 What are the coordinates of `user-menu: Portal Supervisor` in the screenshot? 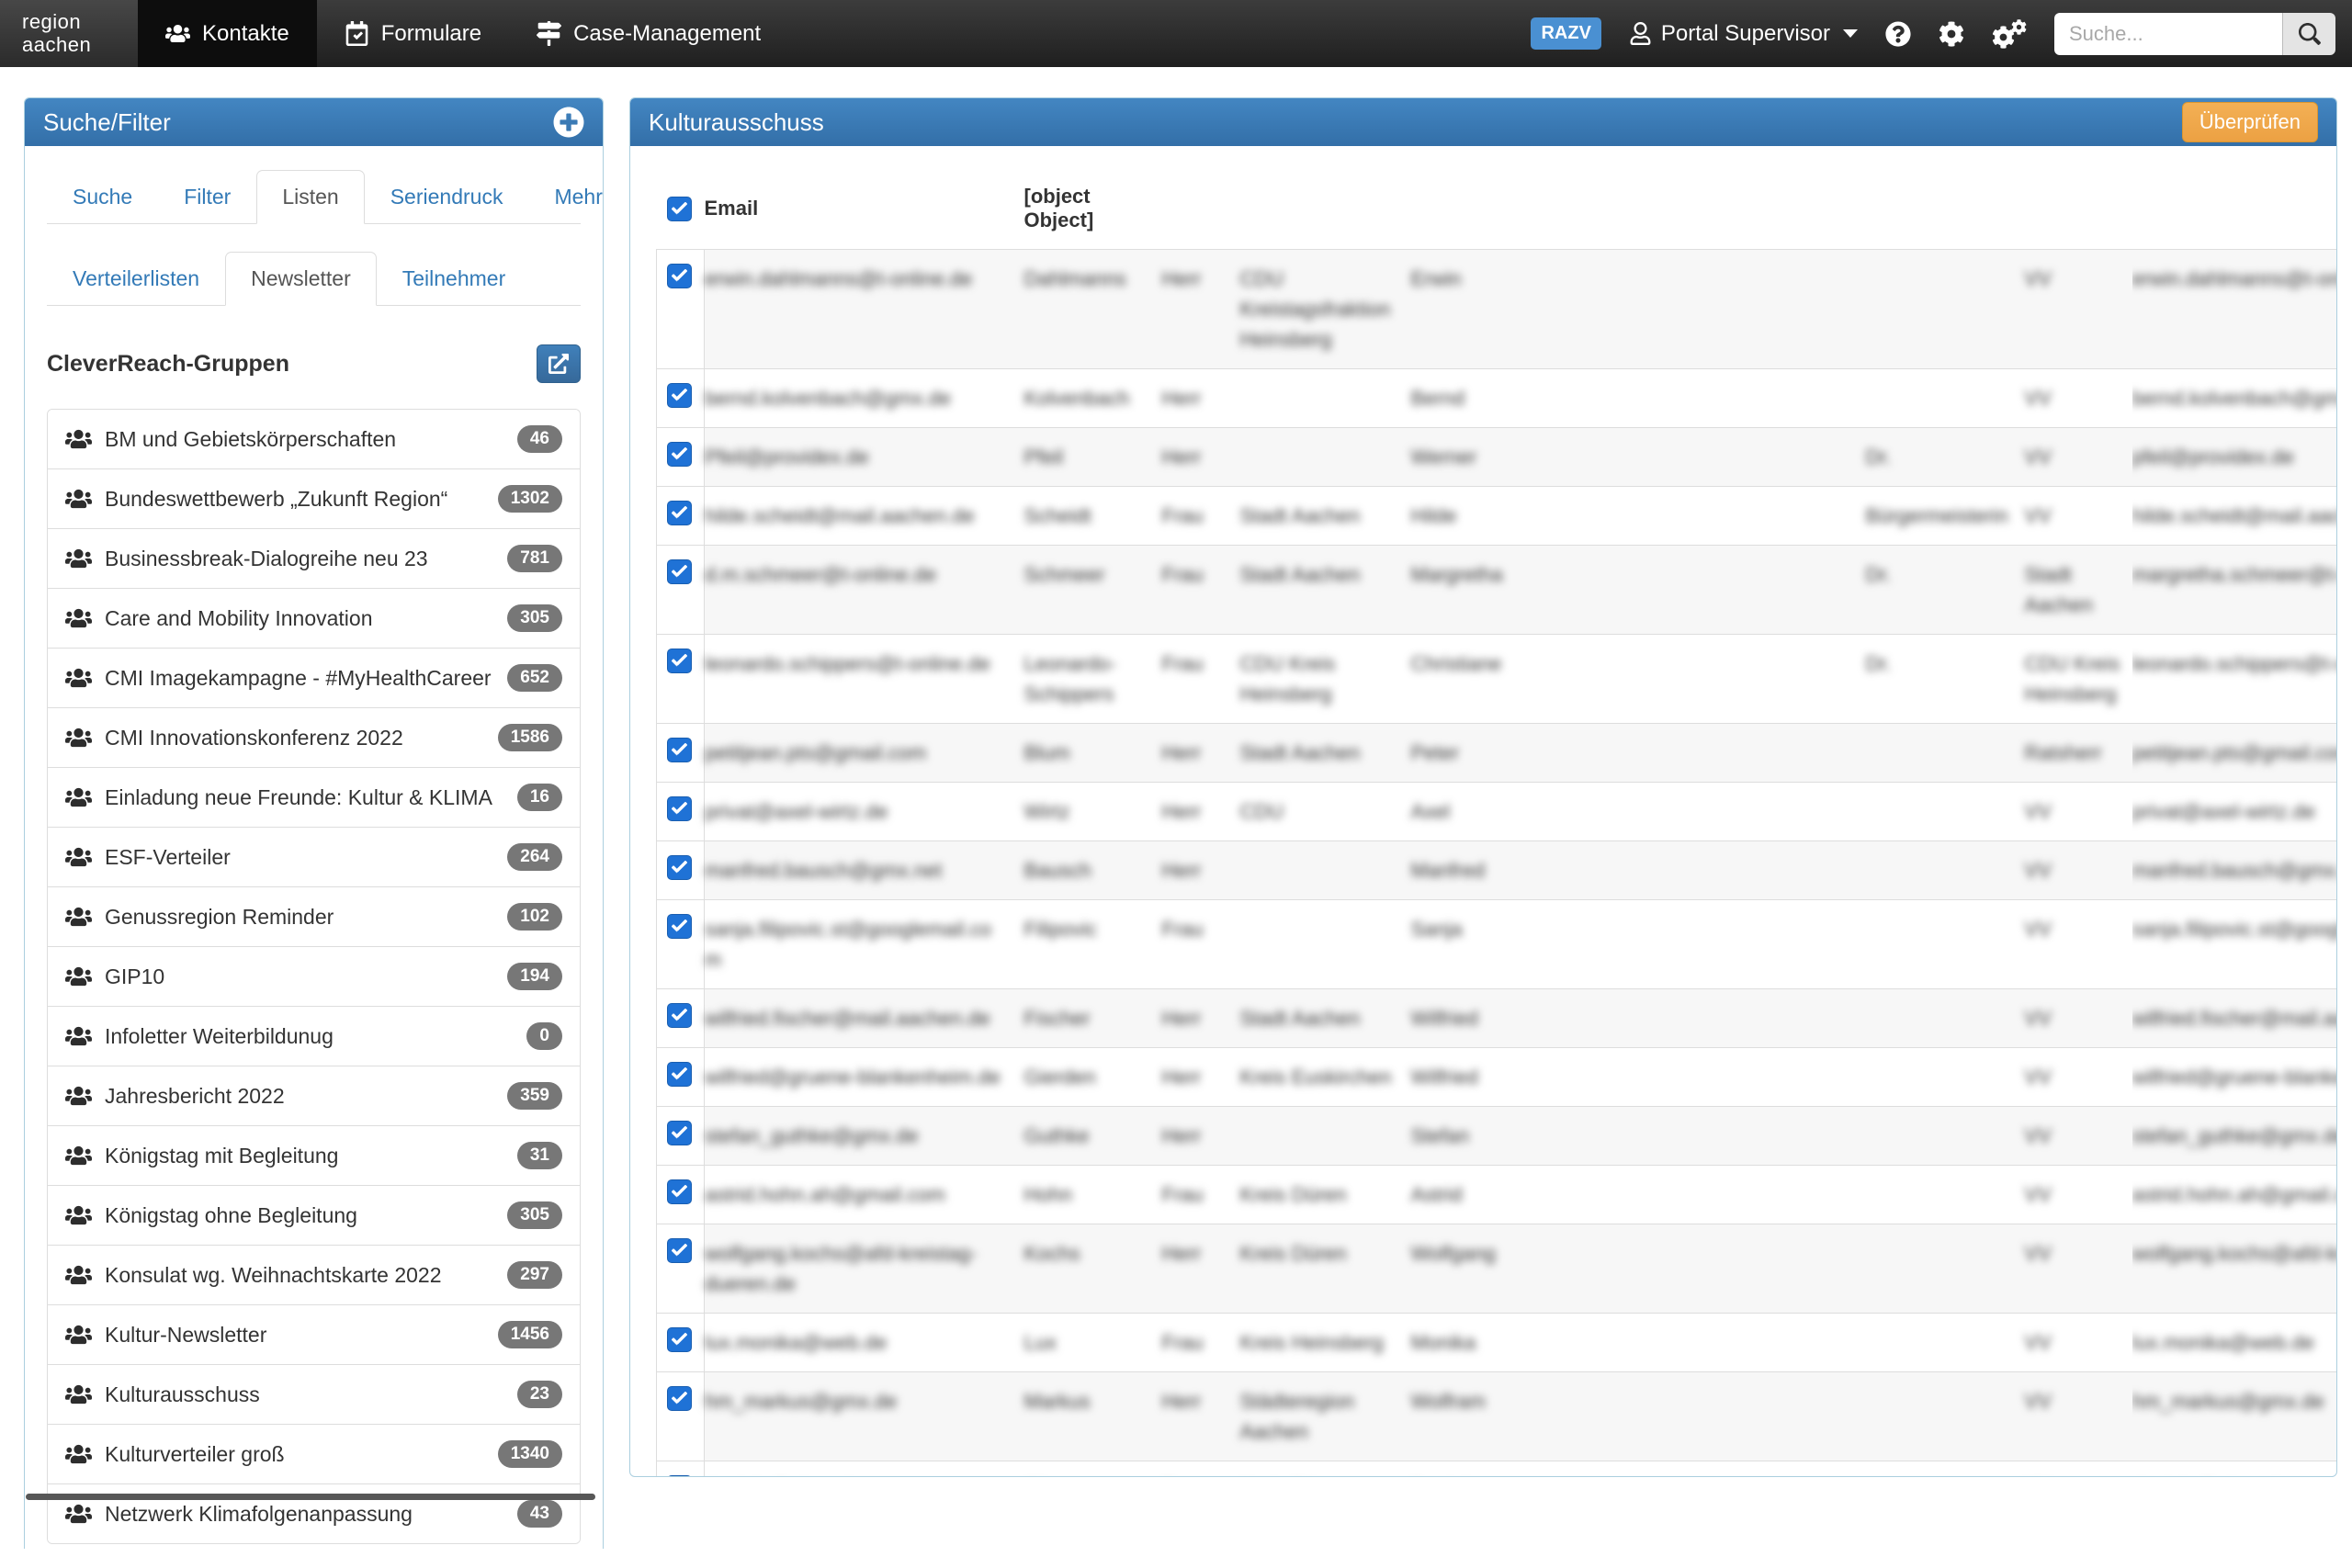 It's located at (1743, 34).